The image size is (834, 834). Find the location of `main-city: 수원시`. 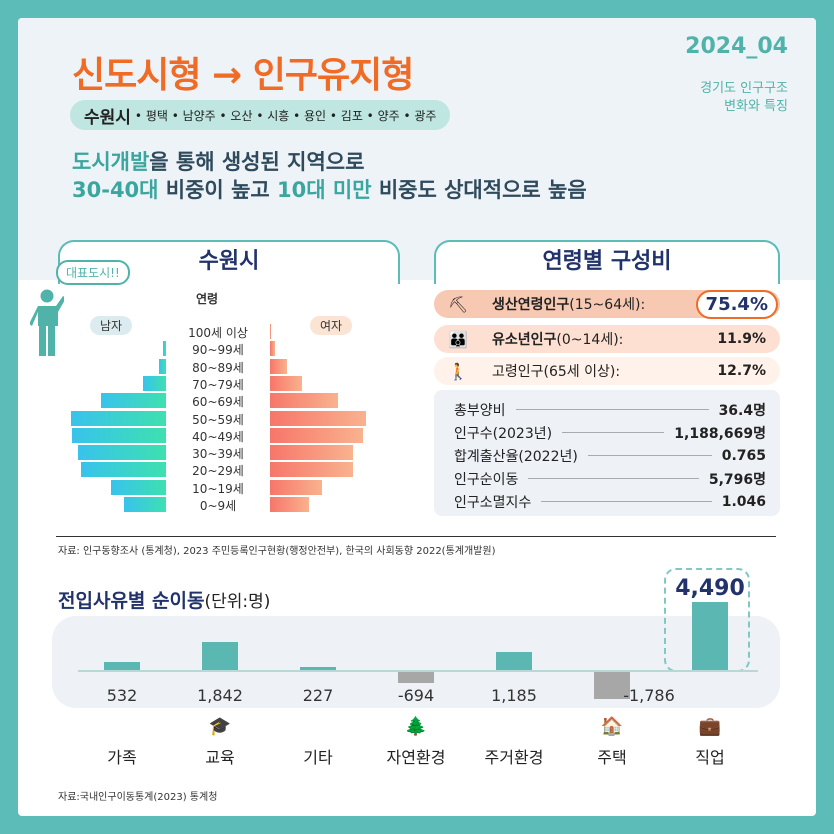

main-city: 수원시 is located at coordinates (107, 117).